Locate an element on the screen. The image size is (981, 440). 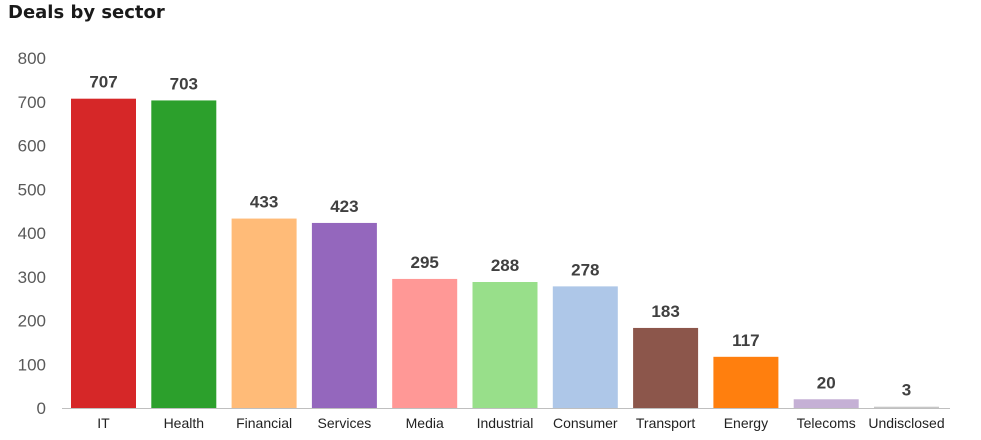
y-tick-label: 200 is located at coordinates (32, 321).